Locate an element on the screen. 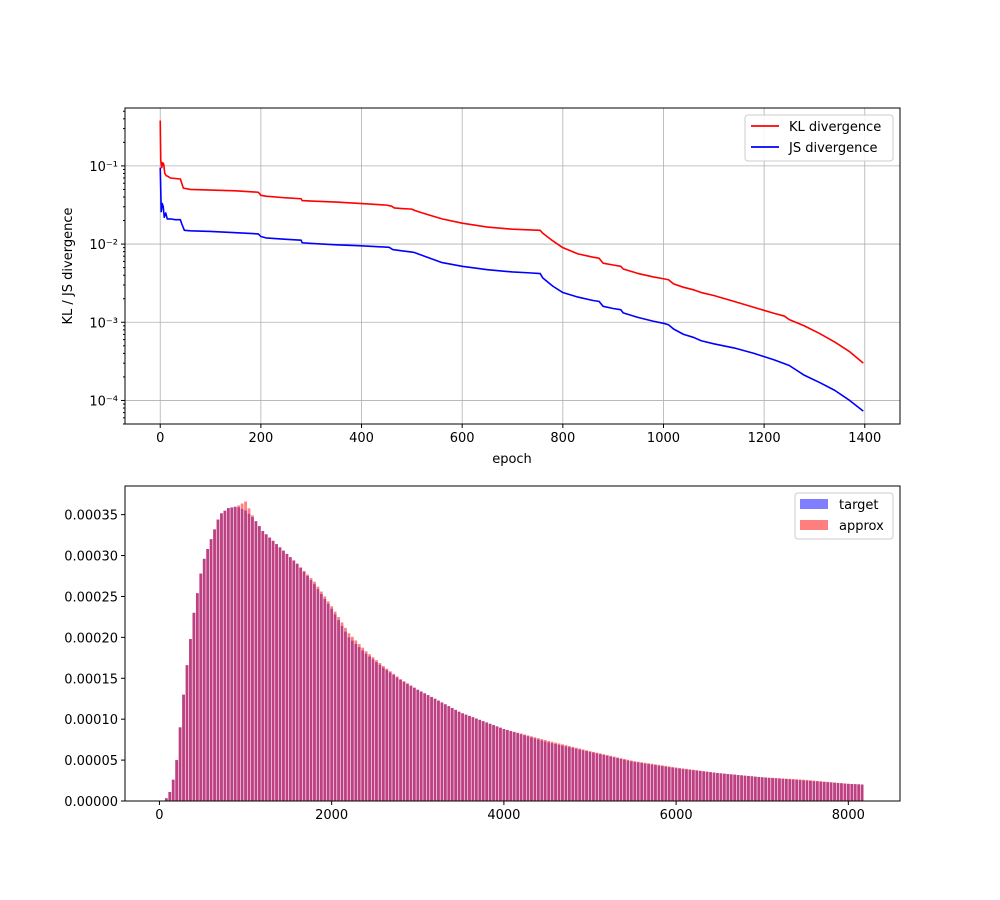  approx-legend-label: approx is located at coordinates (861, 526).